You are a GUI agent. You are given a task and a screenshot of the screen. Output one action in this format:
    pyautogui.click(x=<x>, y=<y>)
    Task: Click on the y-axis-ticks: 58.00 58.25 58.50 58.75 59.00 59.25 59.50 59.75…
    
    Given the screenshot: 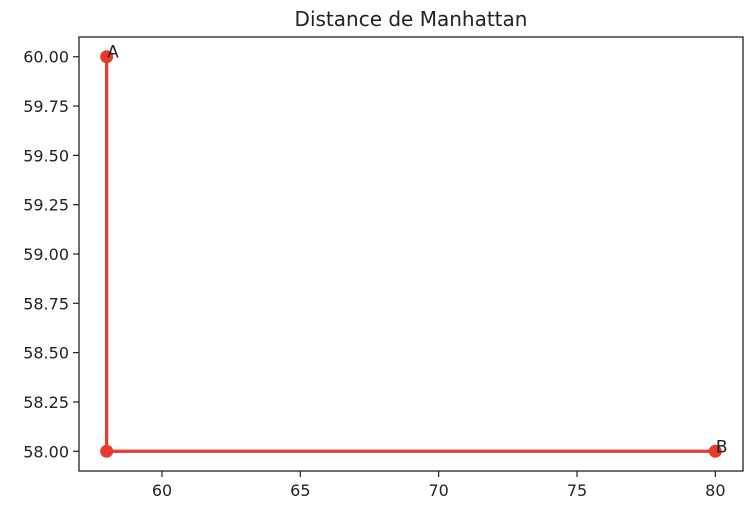 What is the action you would take?
    pyautogui.click(x=51, y=254)
    